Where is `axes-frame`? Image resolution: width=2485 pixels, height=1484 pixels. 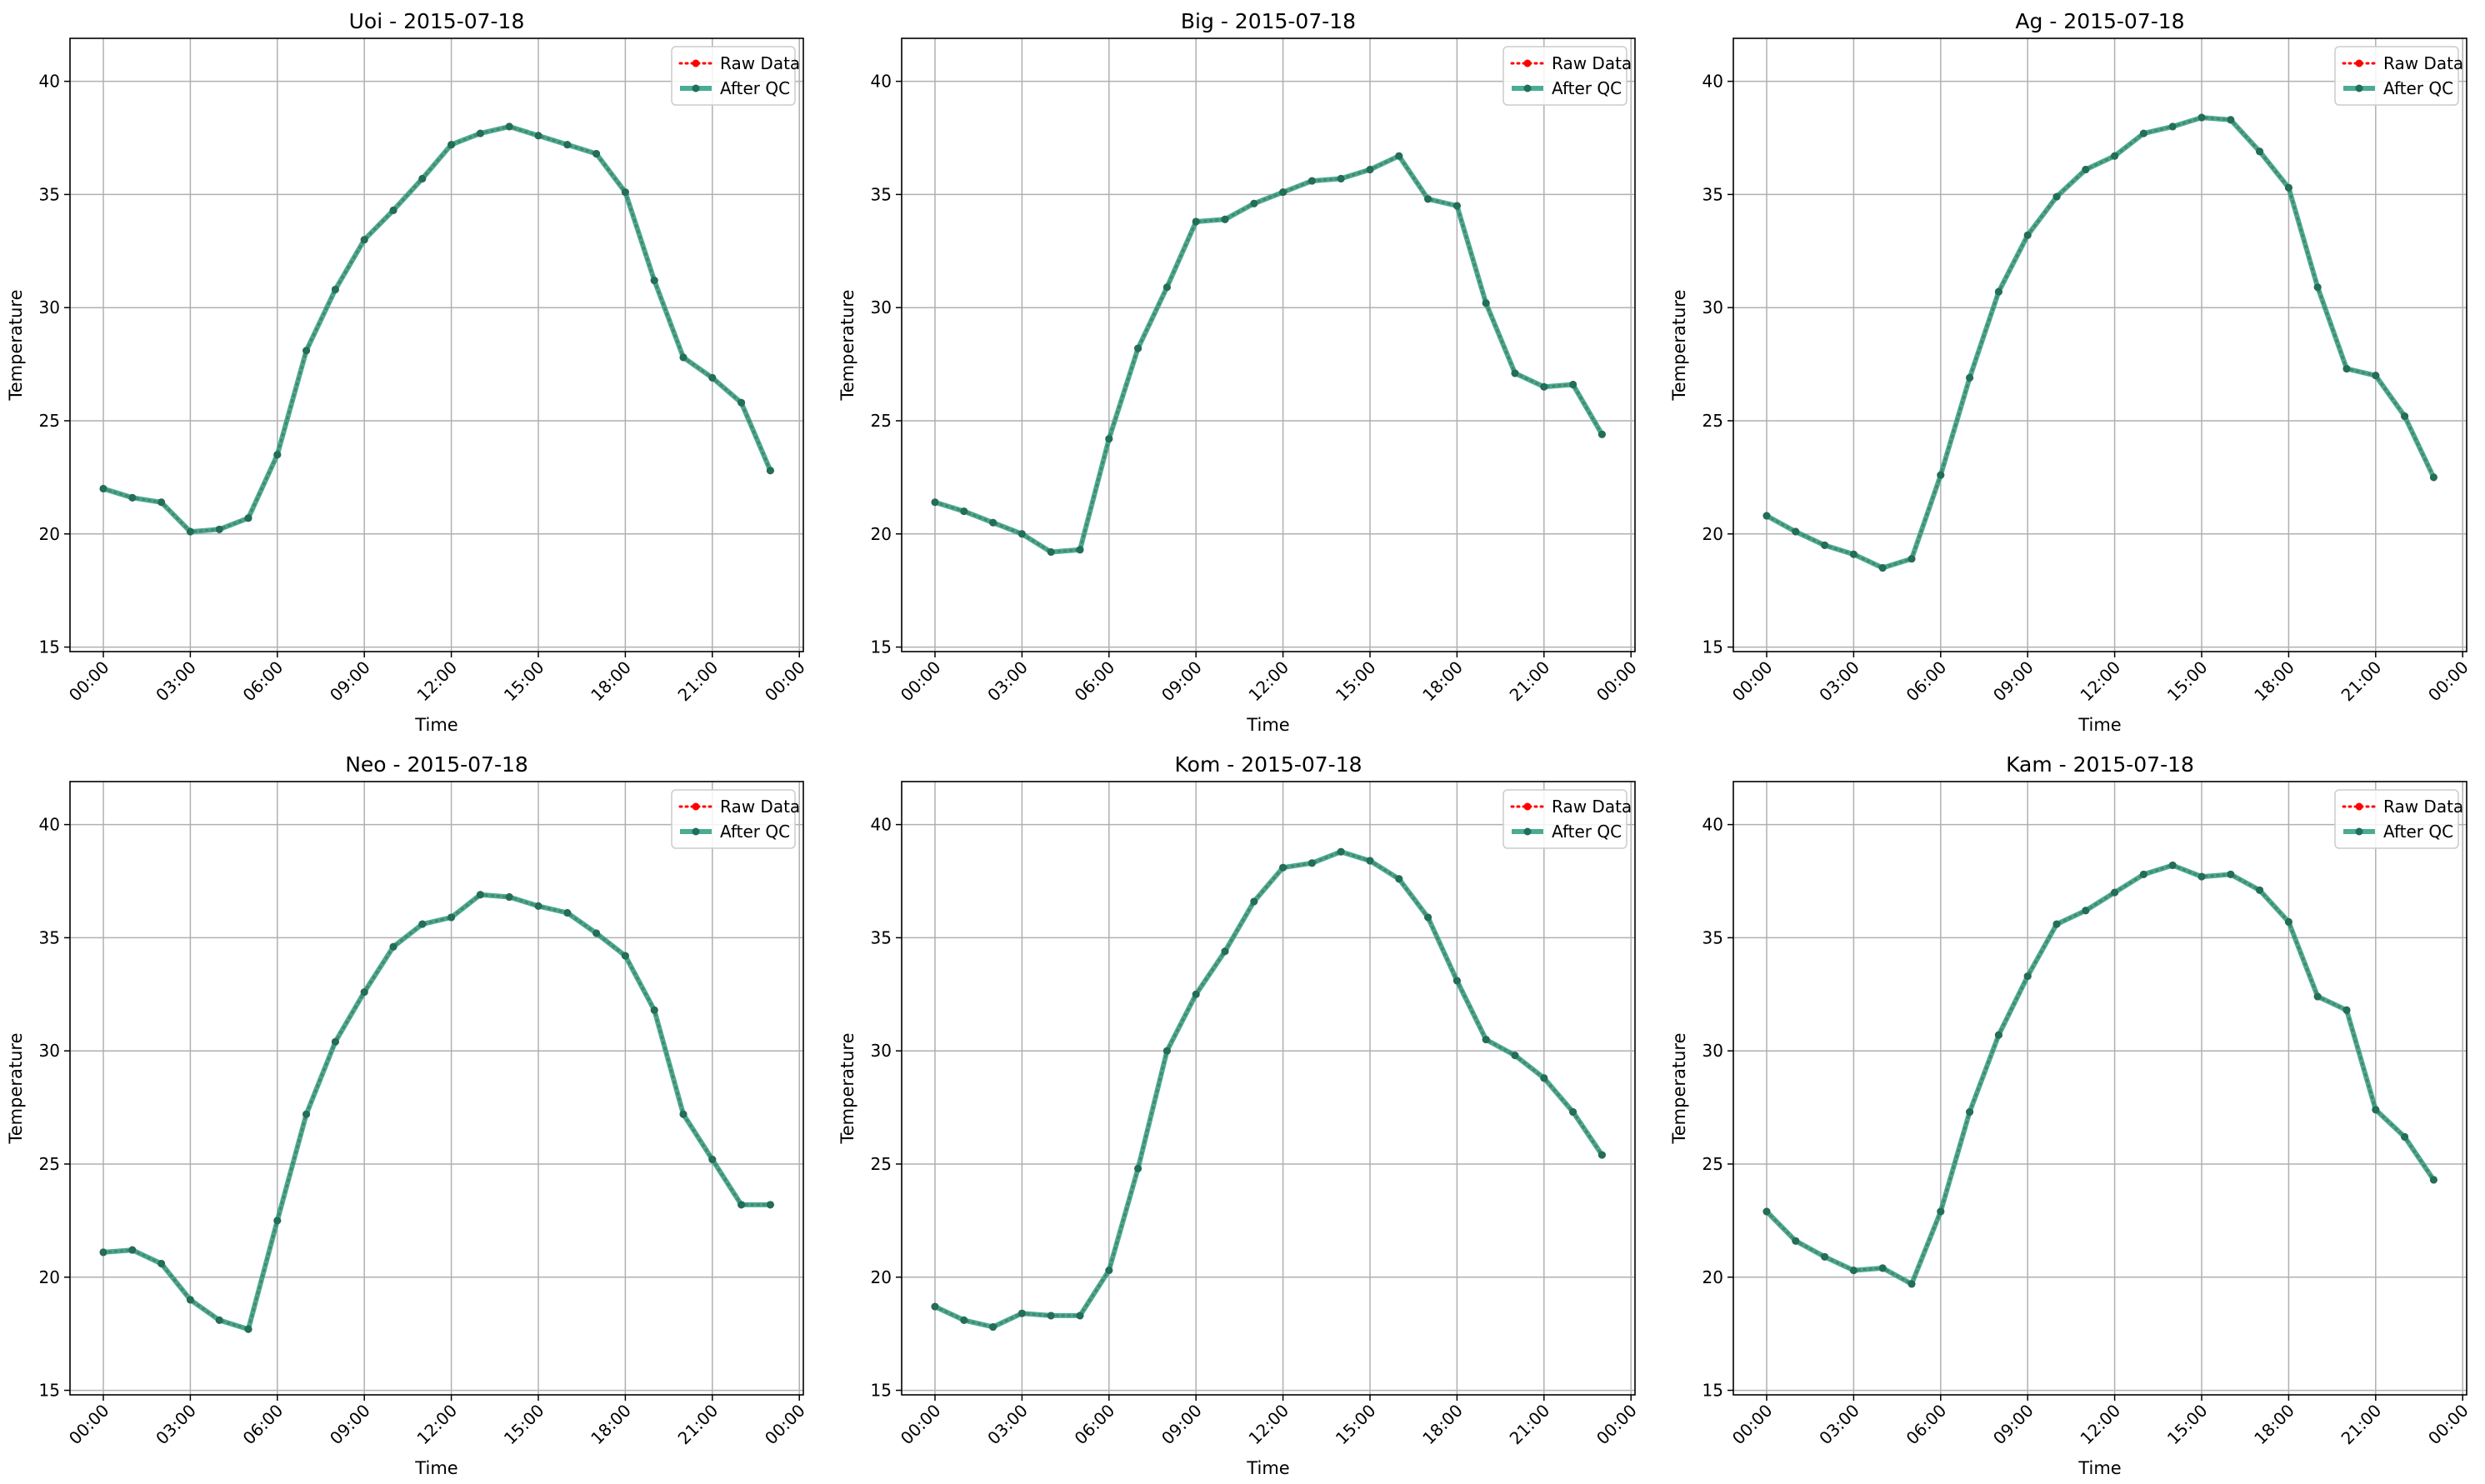
axes-frame is located at coordinates (2100, 344).